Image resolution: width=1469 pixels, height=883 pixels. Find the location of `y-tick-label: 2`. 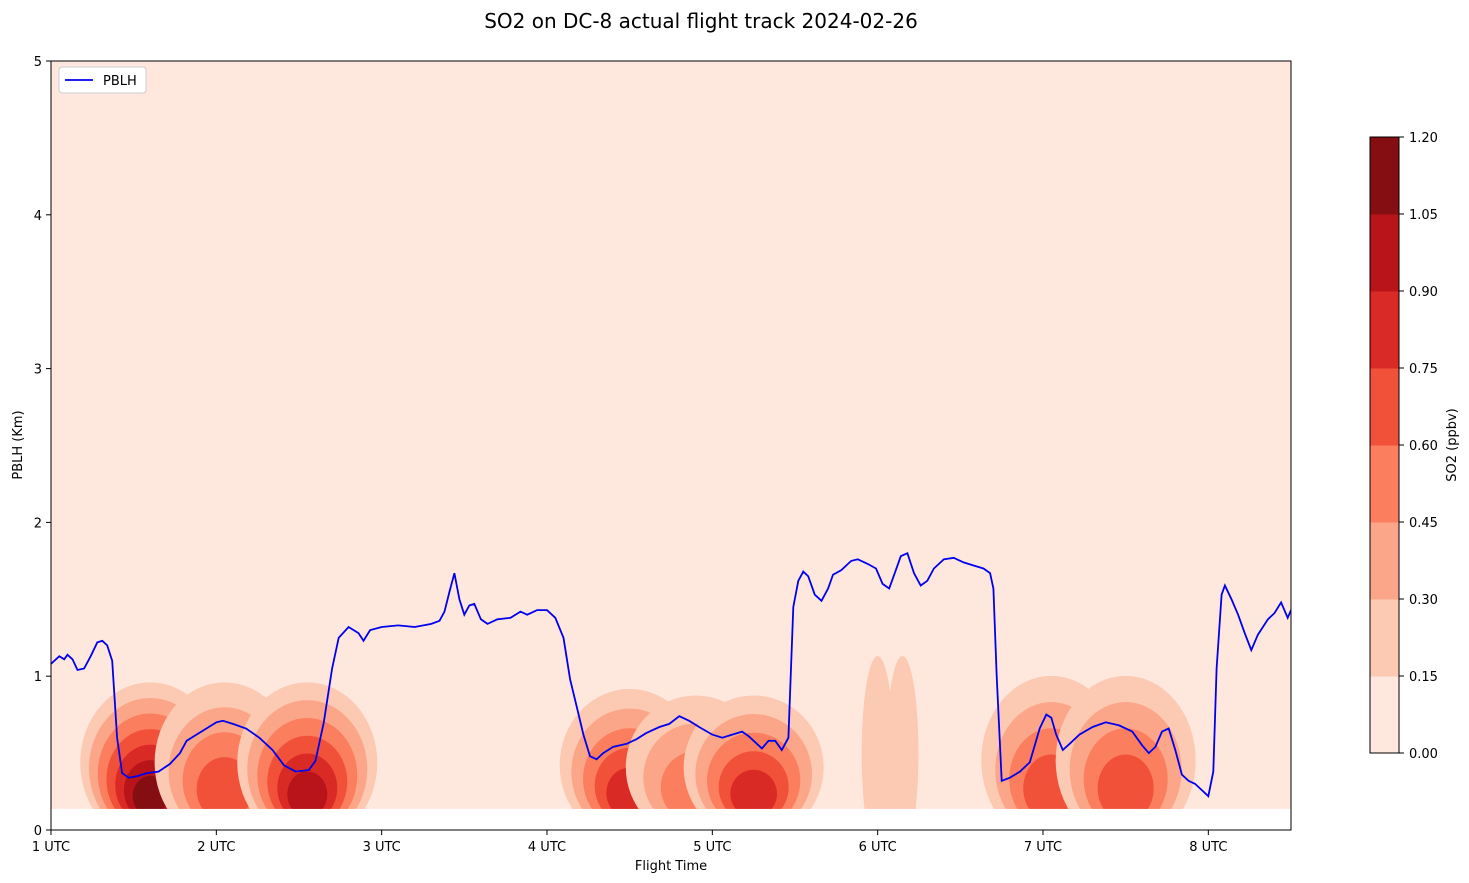

y-tick-label: 2 is located at coordinates (38, 523).